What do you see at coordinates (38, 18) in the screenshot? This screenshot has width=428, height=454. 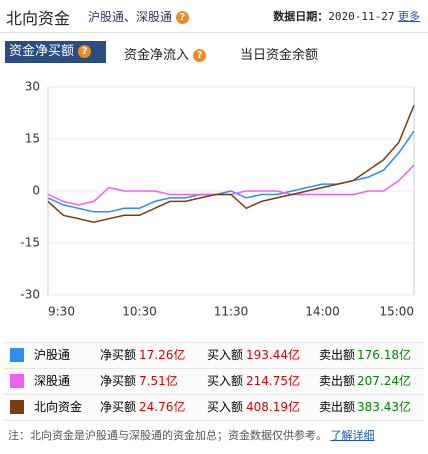 I see `title: 北向资金` at bounding box center [38, 18].